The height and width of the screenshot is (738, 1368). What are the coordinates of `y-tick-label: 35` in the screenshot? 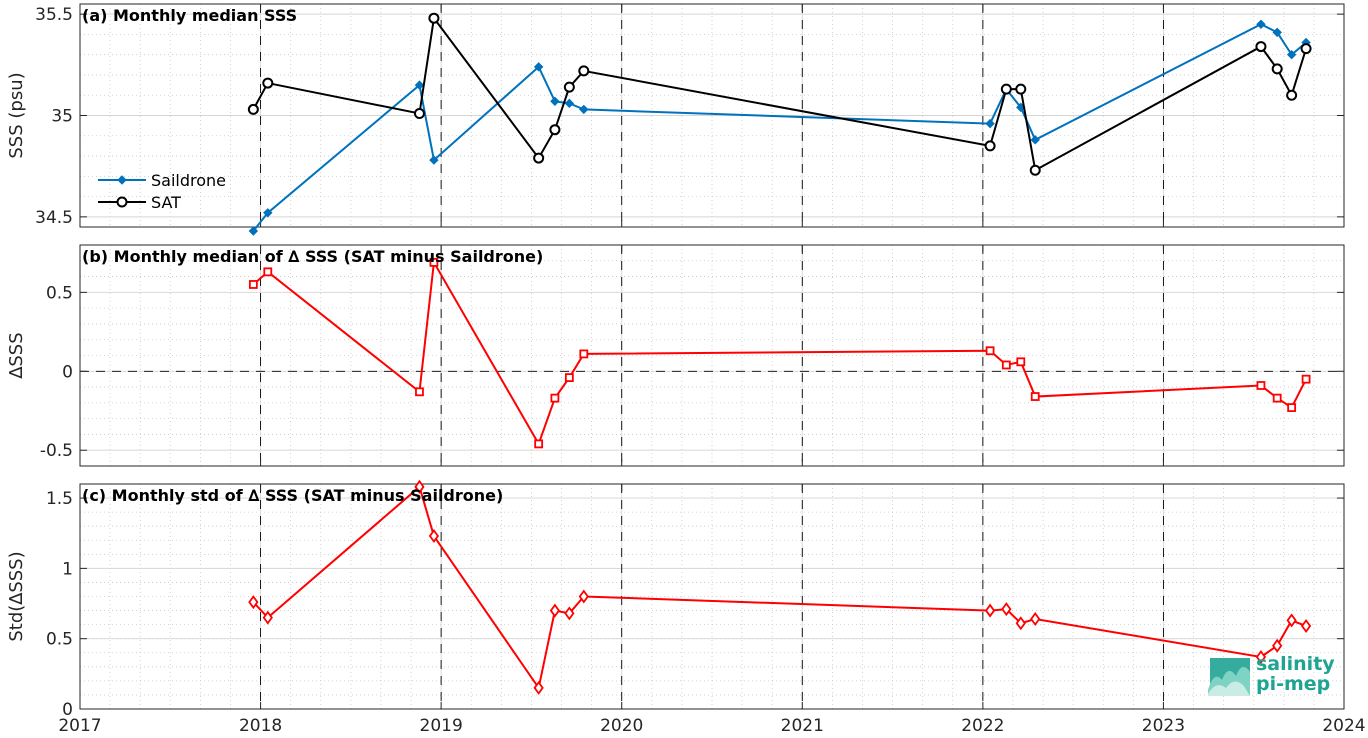 It's located at (62, 117).